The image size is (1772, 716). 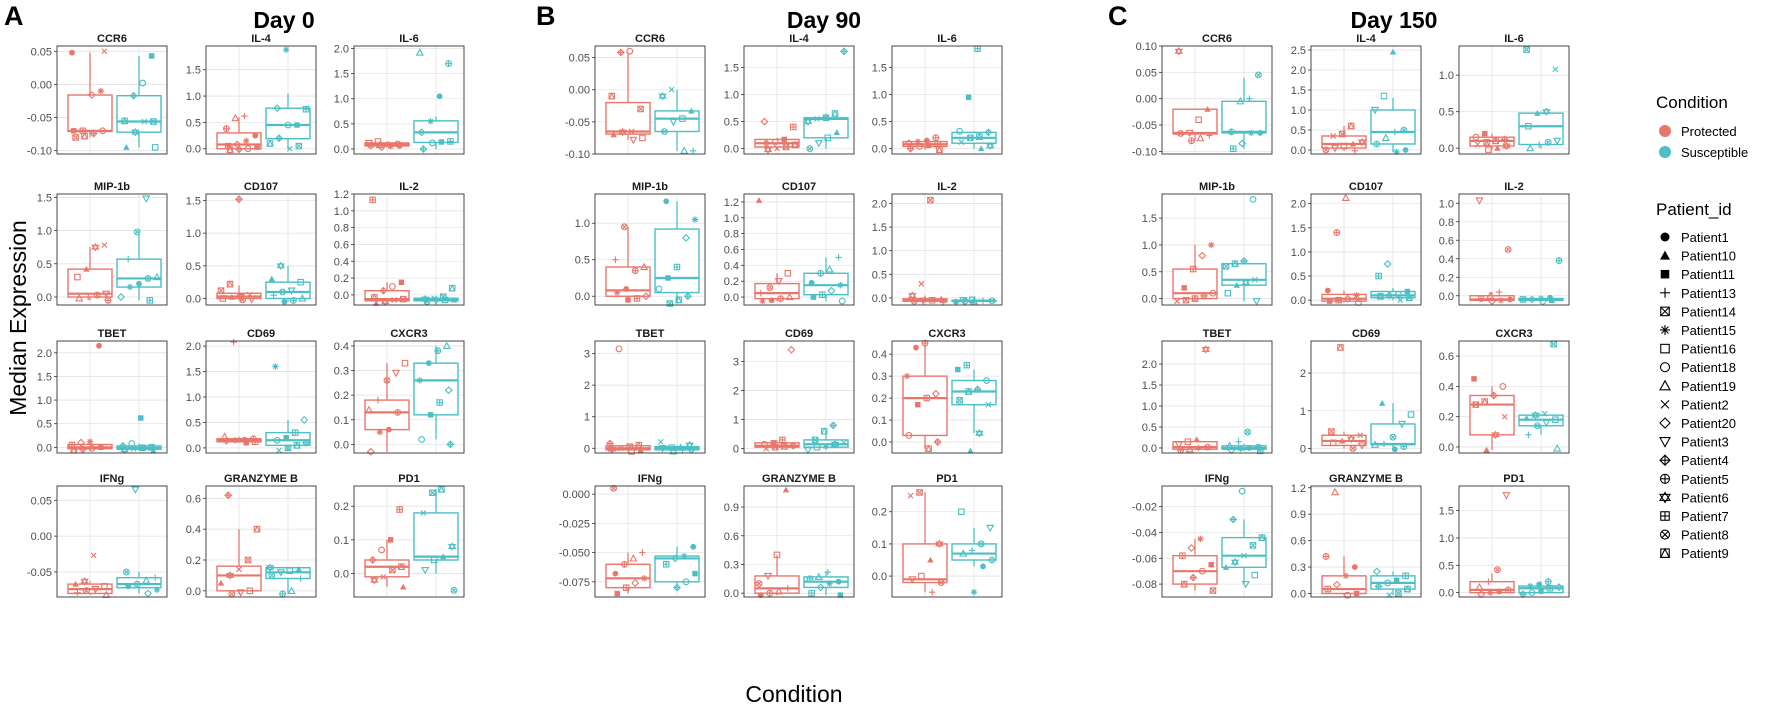 I want to click on legend-patient-label: Patient20, so click(x=1708, y=423).